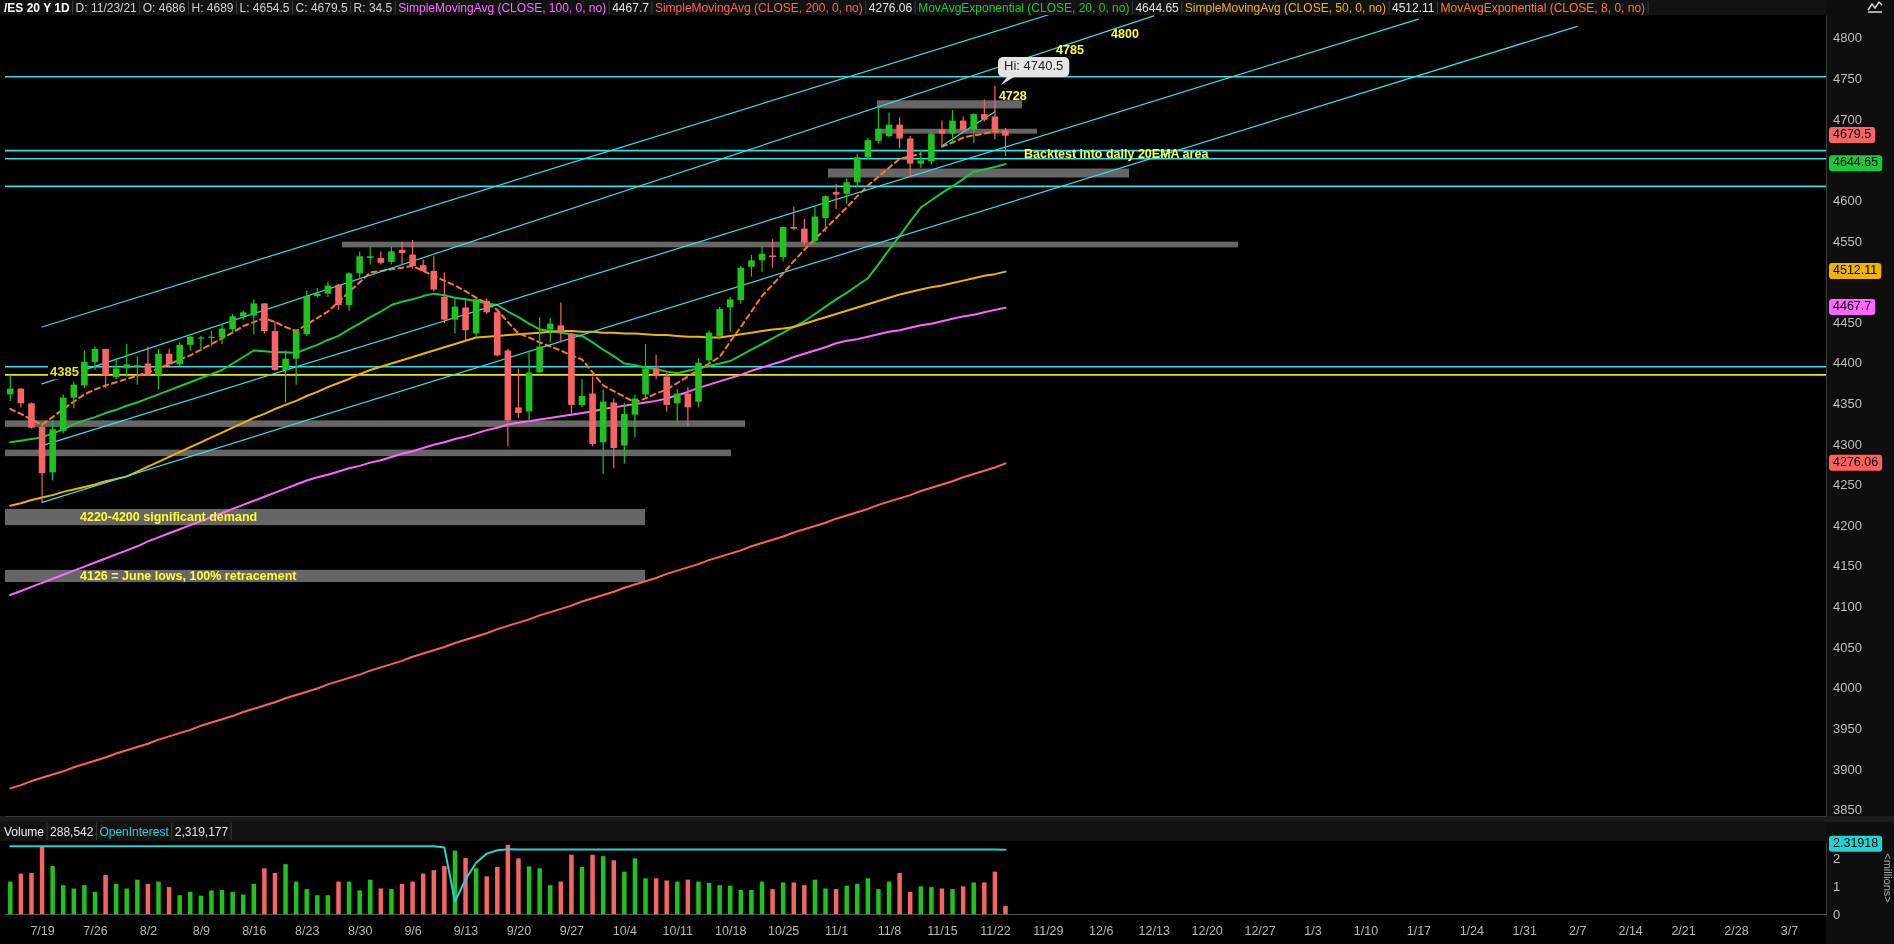 The height and width of the screenshot is (944, 1894). What do you see at coordinates (307, 930) in the screenshot?
I see `x-tick-label: 8/23` at bounding box center [307, 930].